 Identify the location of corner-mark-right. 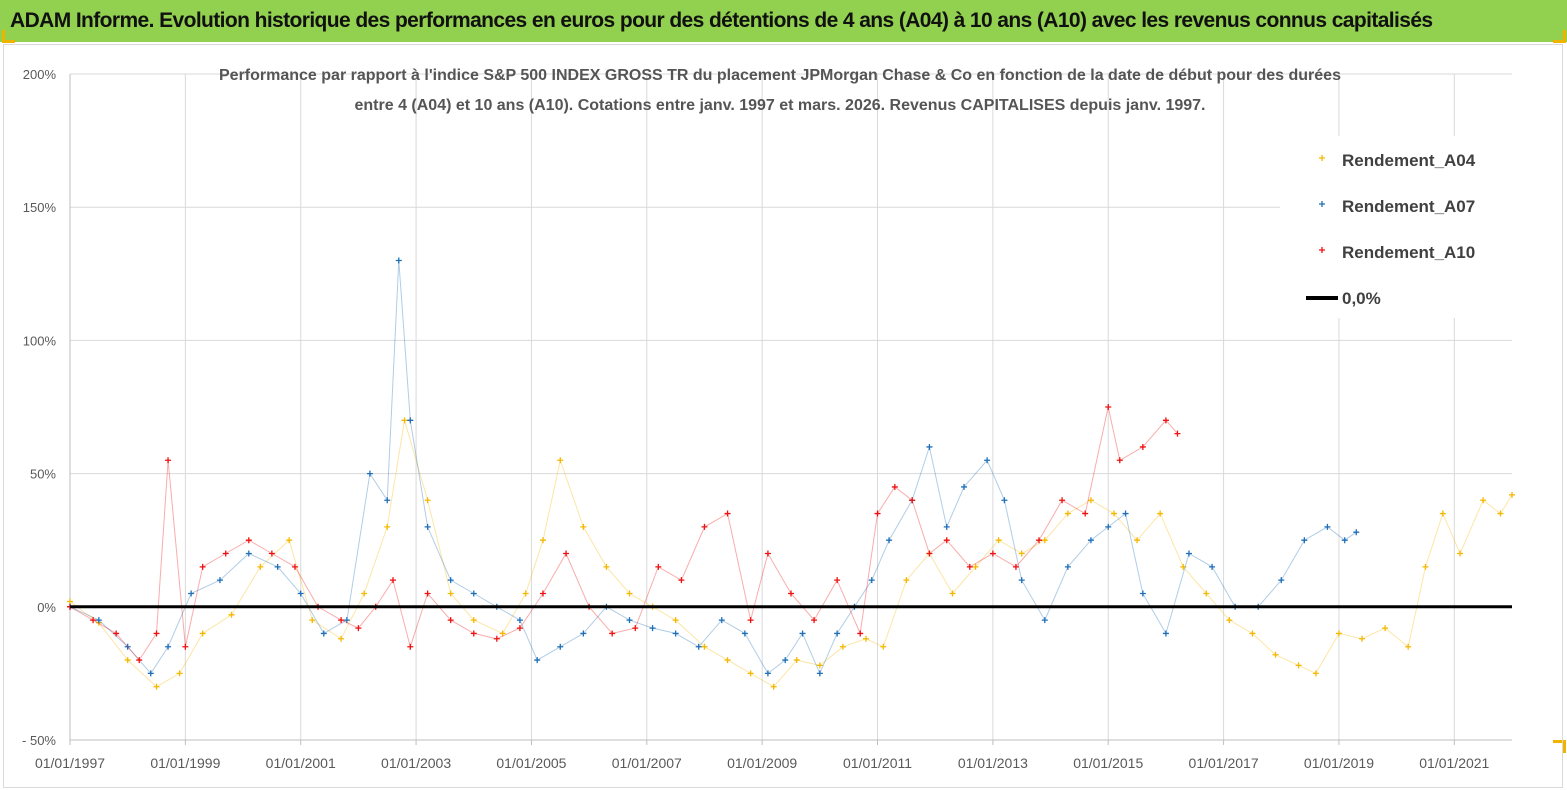
(1559, 36).